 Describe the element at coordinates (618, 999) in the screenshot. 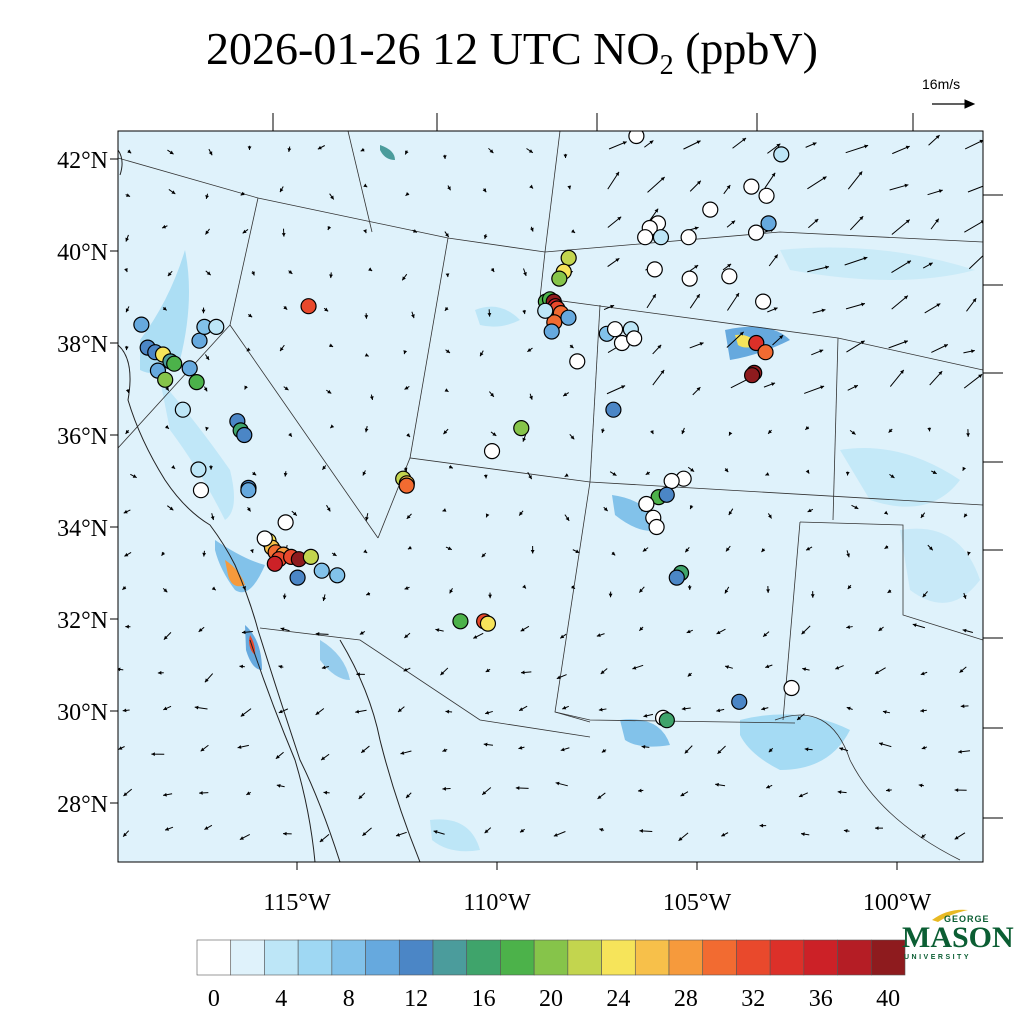

I see `colorbar-tick-label: 24` at that location.